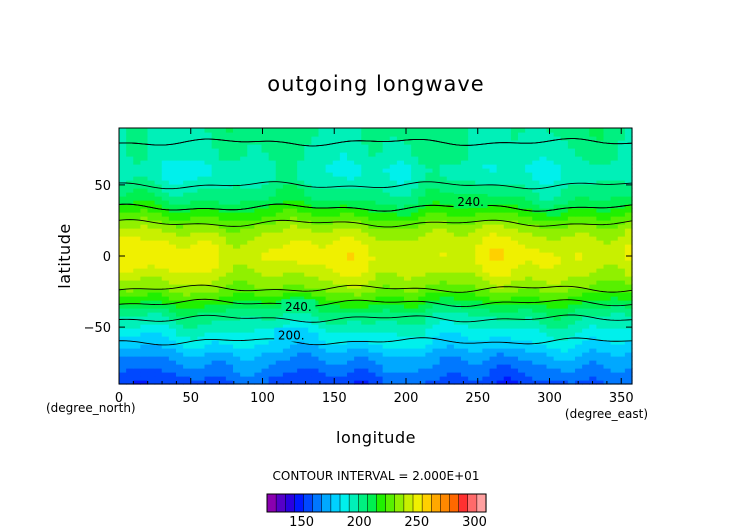  I want to click on colorbar-swatch, so click(299, 503).